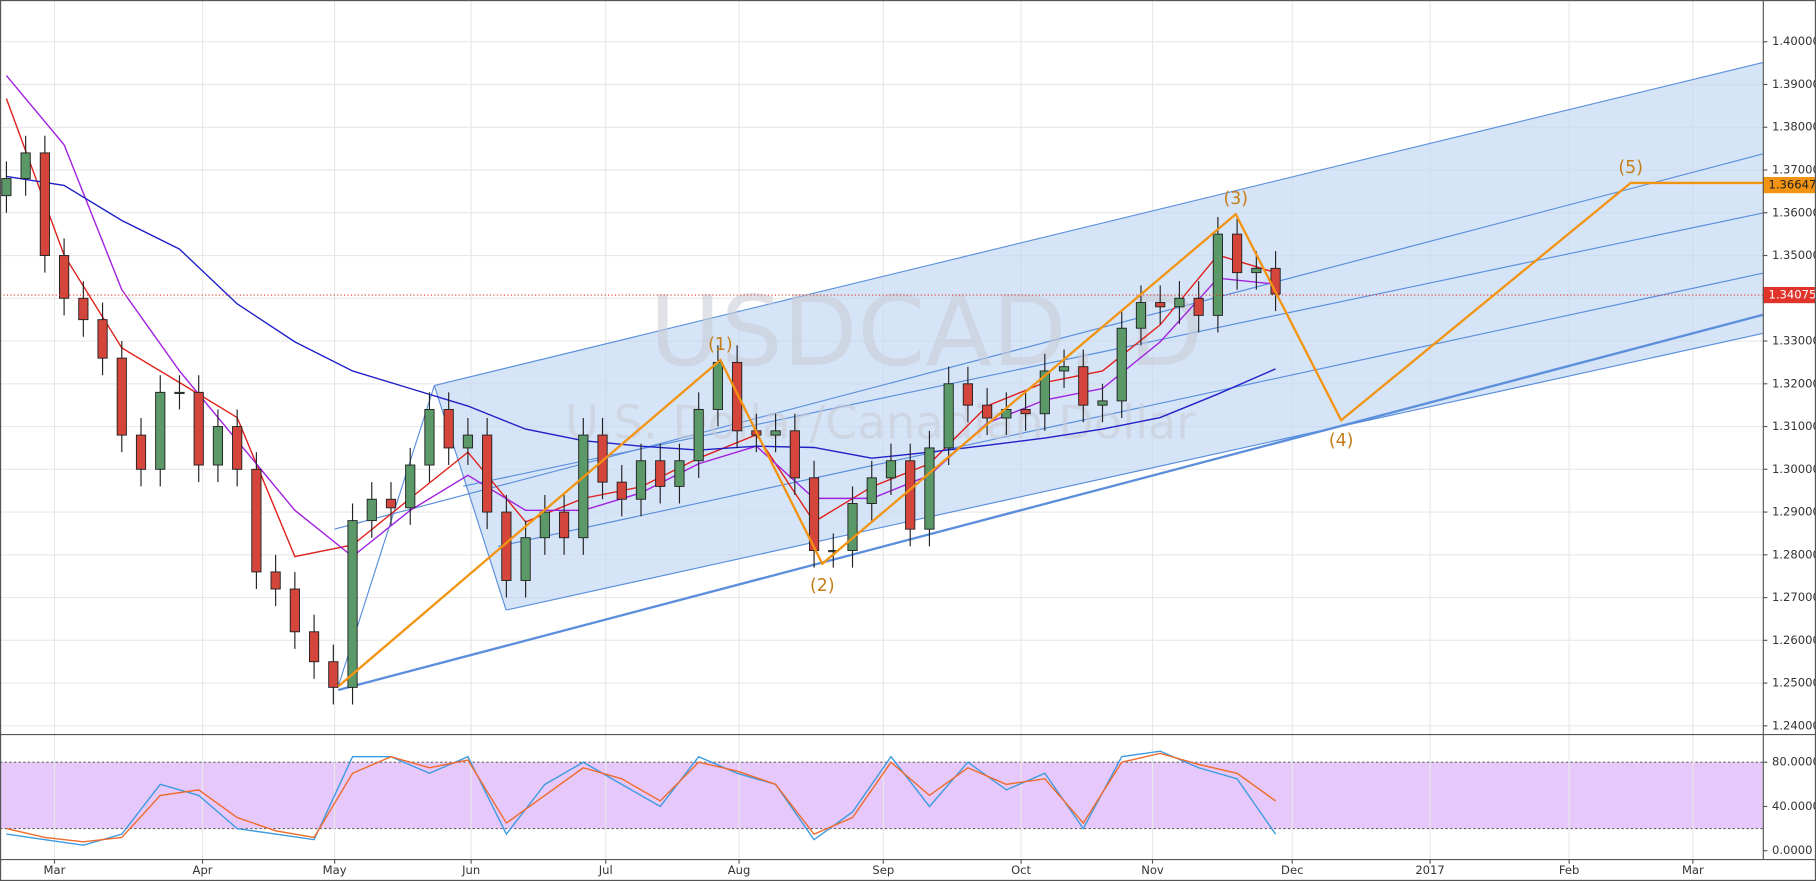 The height and width of the screenshot is (881, 1816). I want to click on x-tick-label: Apr, so click(203, 870).